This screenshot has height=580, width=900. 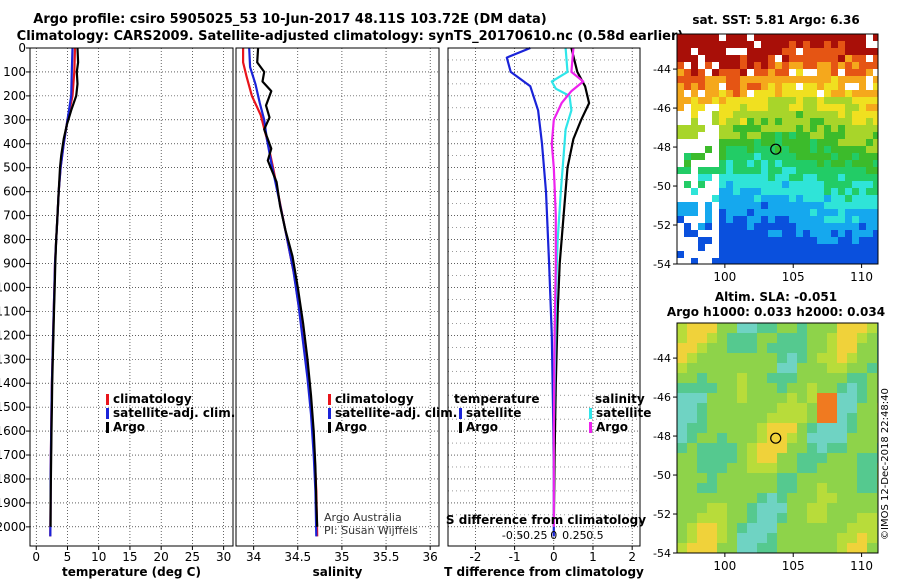 What do you see at coordinates (68, 557) in the screenshot?
I see `x-tick-label: 5` at bounding box center [68, 557].